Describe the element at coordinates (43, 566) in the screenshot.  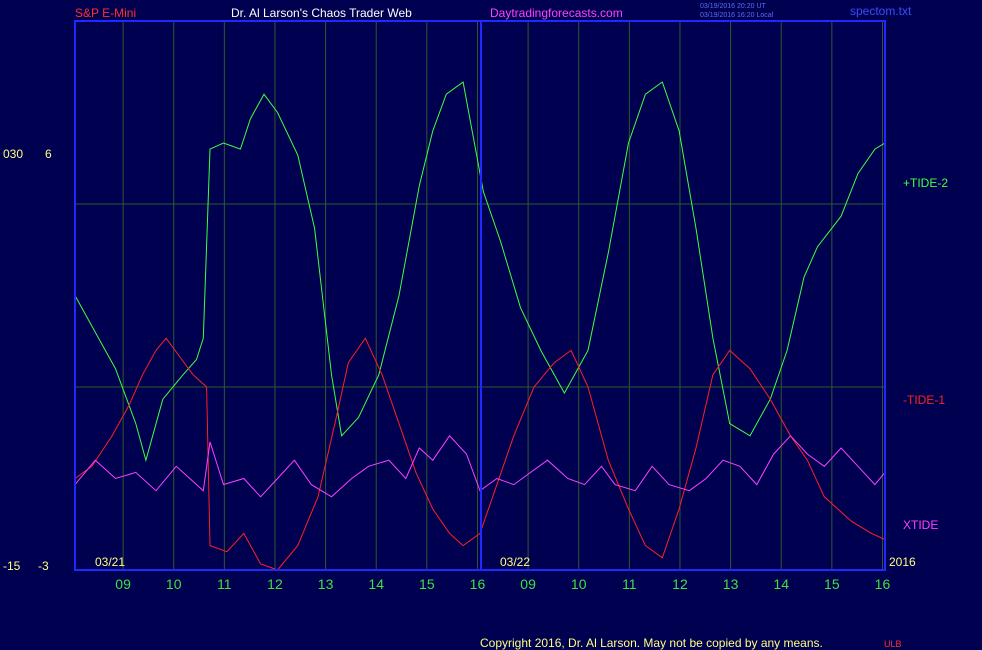
I see `left-axis-lower-b: -3` at that location.